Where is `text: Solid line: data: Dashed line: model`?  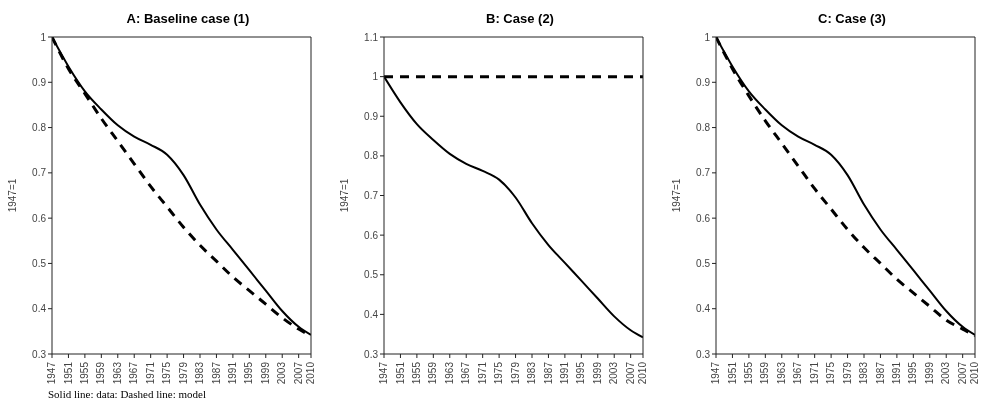
text: Solid line: data: Dashed line: model is located at coordinates (127, 394).